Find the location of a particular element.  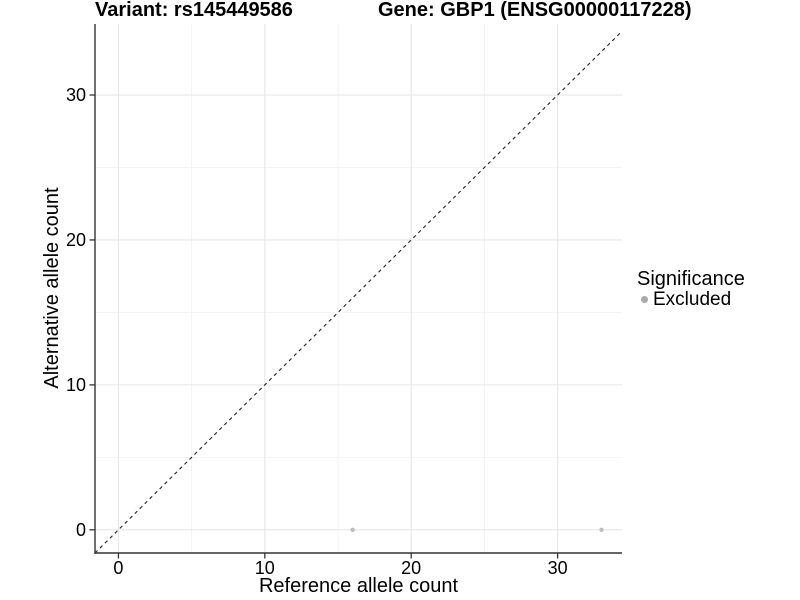

x-axis-title: Reference allele count is located at coordinates (358, 586).